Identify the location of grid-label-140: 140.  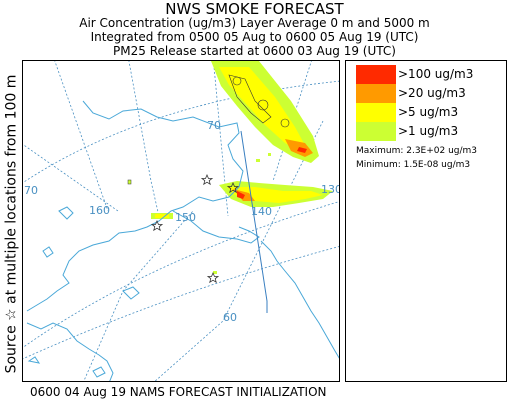
(261, 211).